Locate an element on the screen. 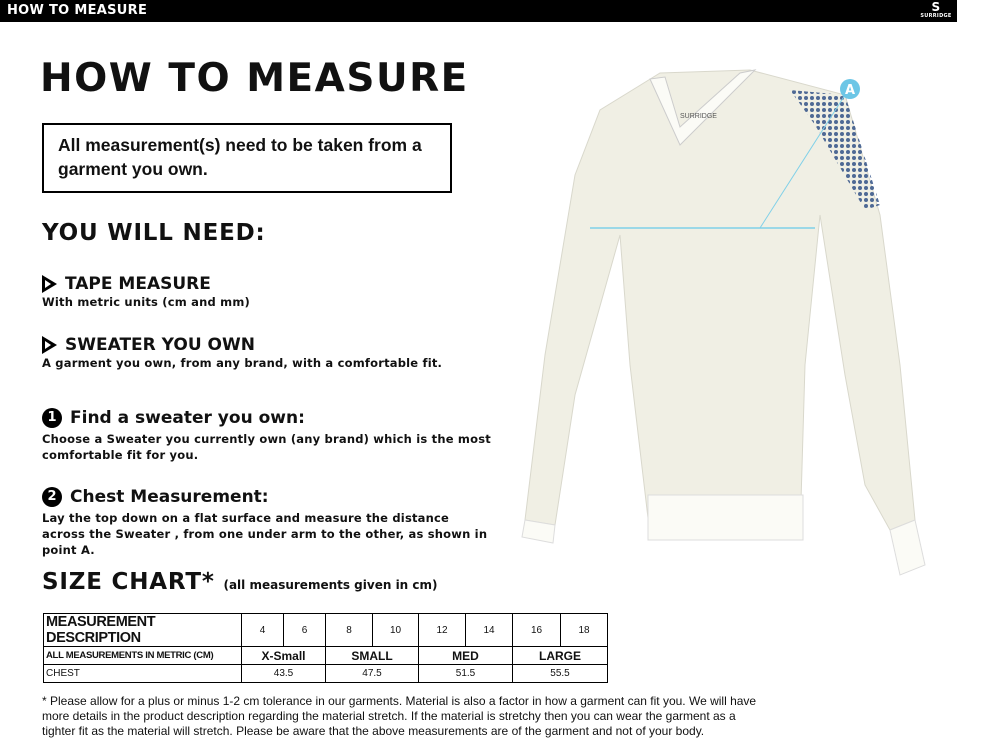  chest-value-cell: 55.5 is located at coordinates (560, 673).